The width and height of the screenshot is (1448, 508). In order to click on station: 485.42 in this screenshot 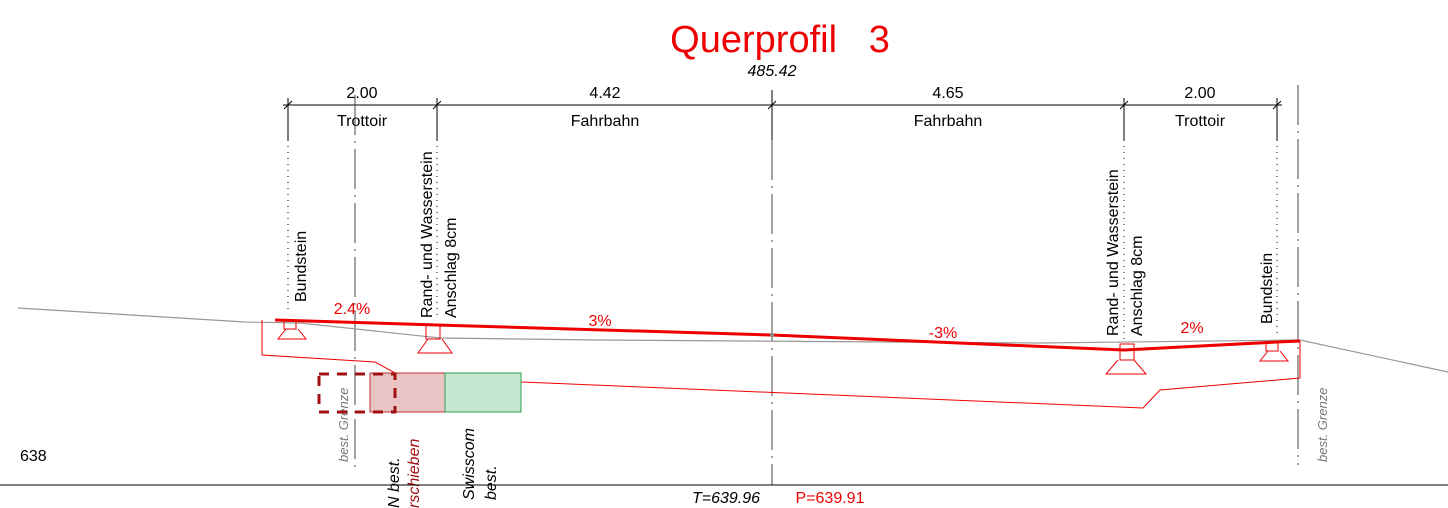, I will do `click(772, 71)`.